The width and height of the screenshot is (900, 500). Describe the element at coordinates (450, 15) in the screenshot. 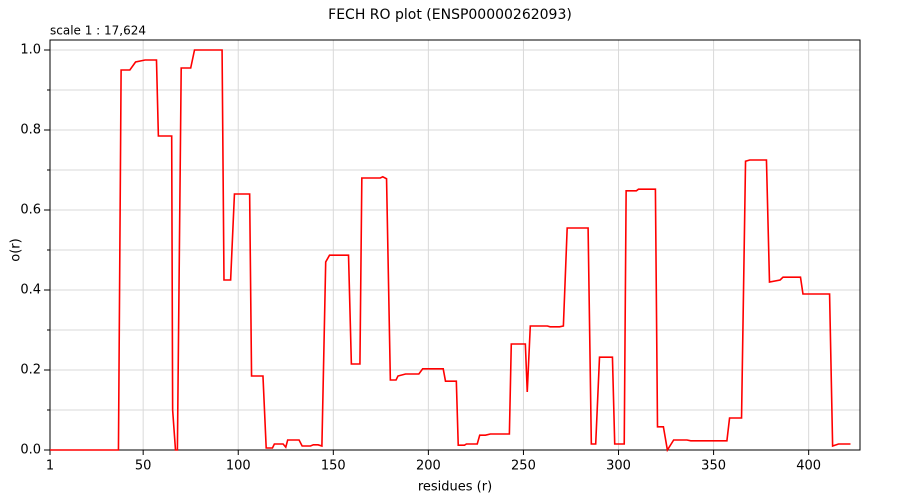

I see `chart-title: FECH RO plot (ENSP00000262093)` at that location.